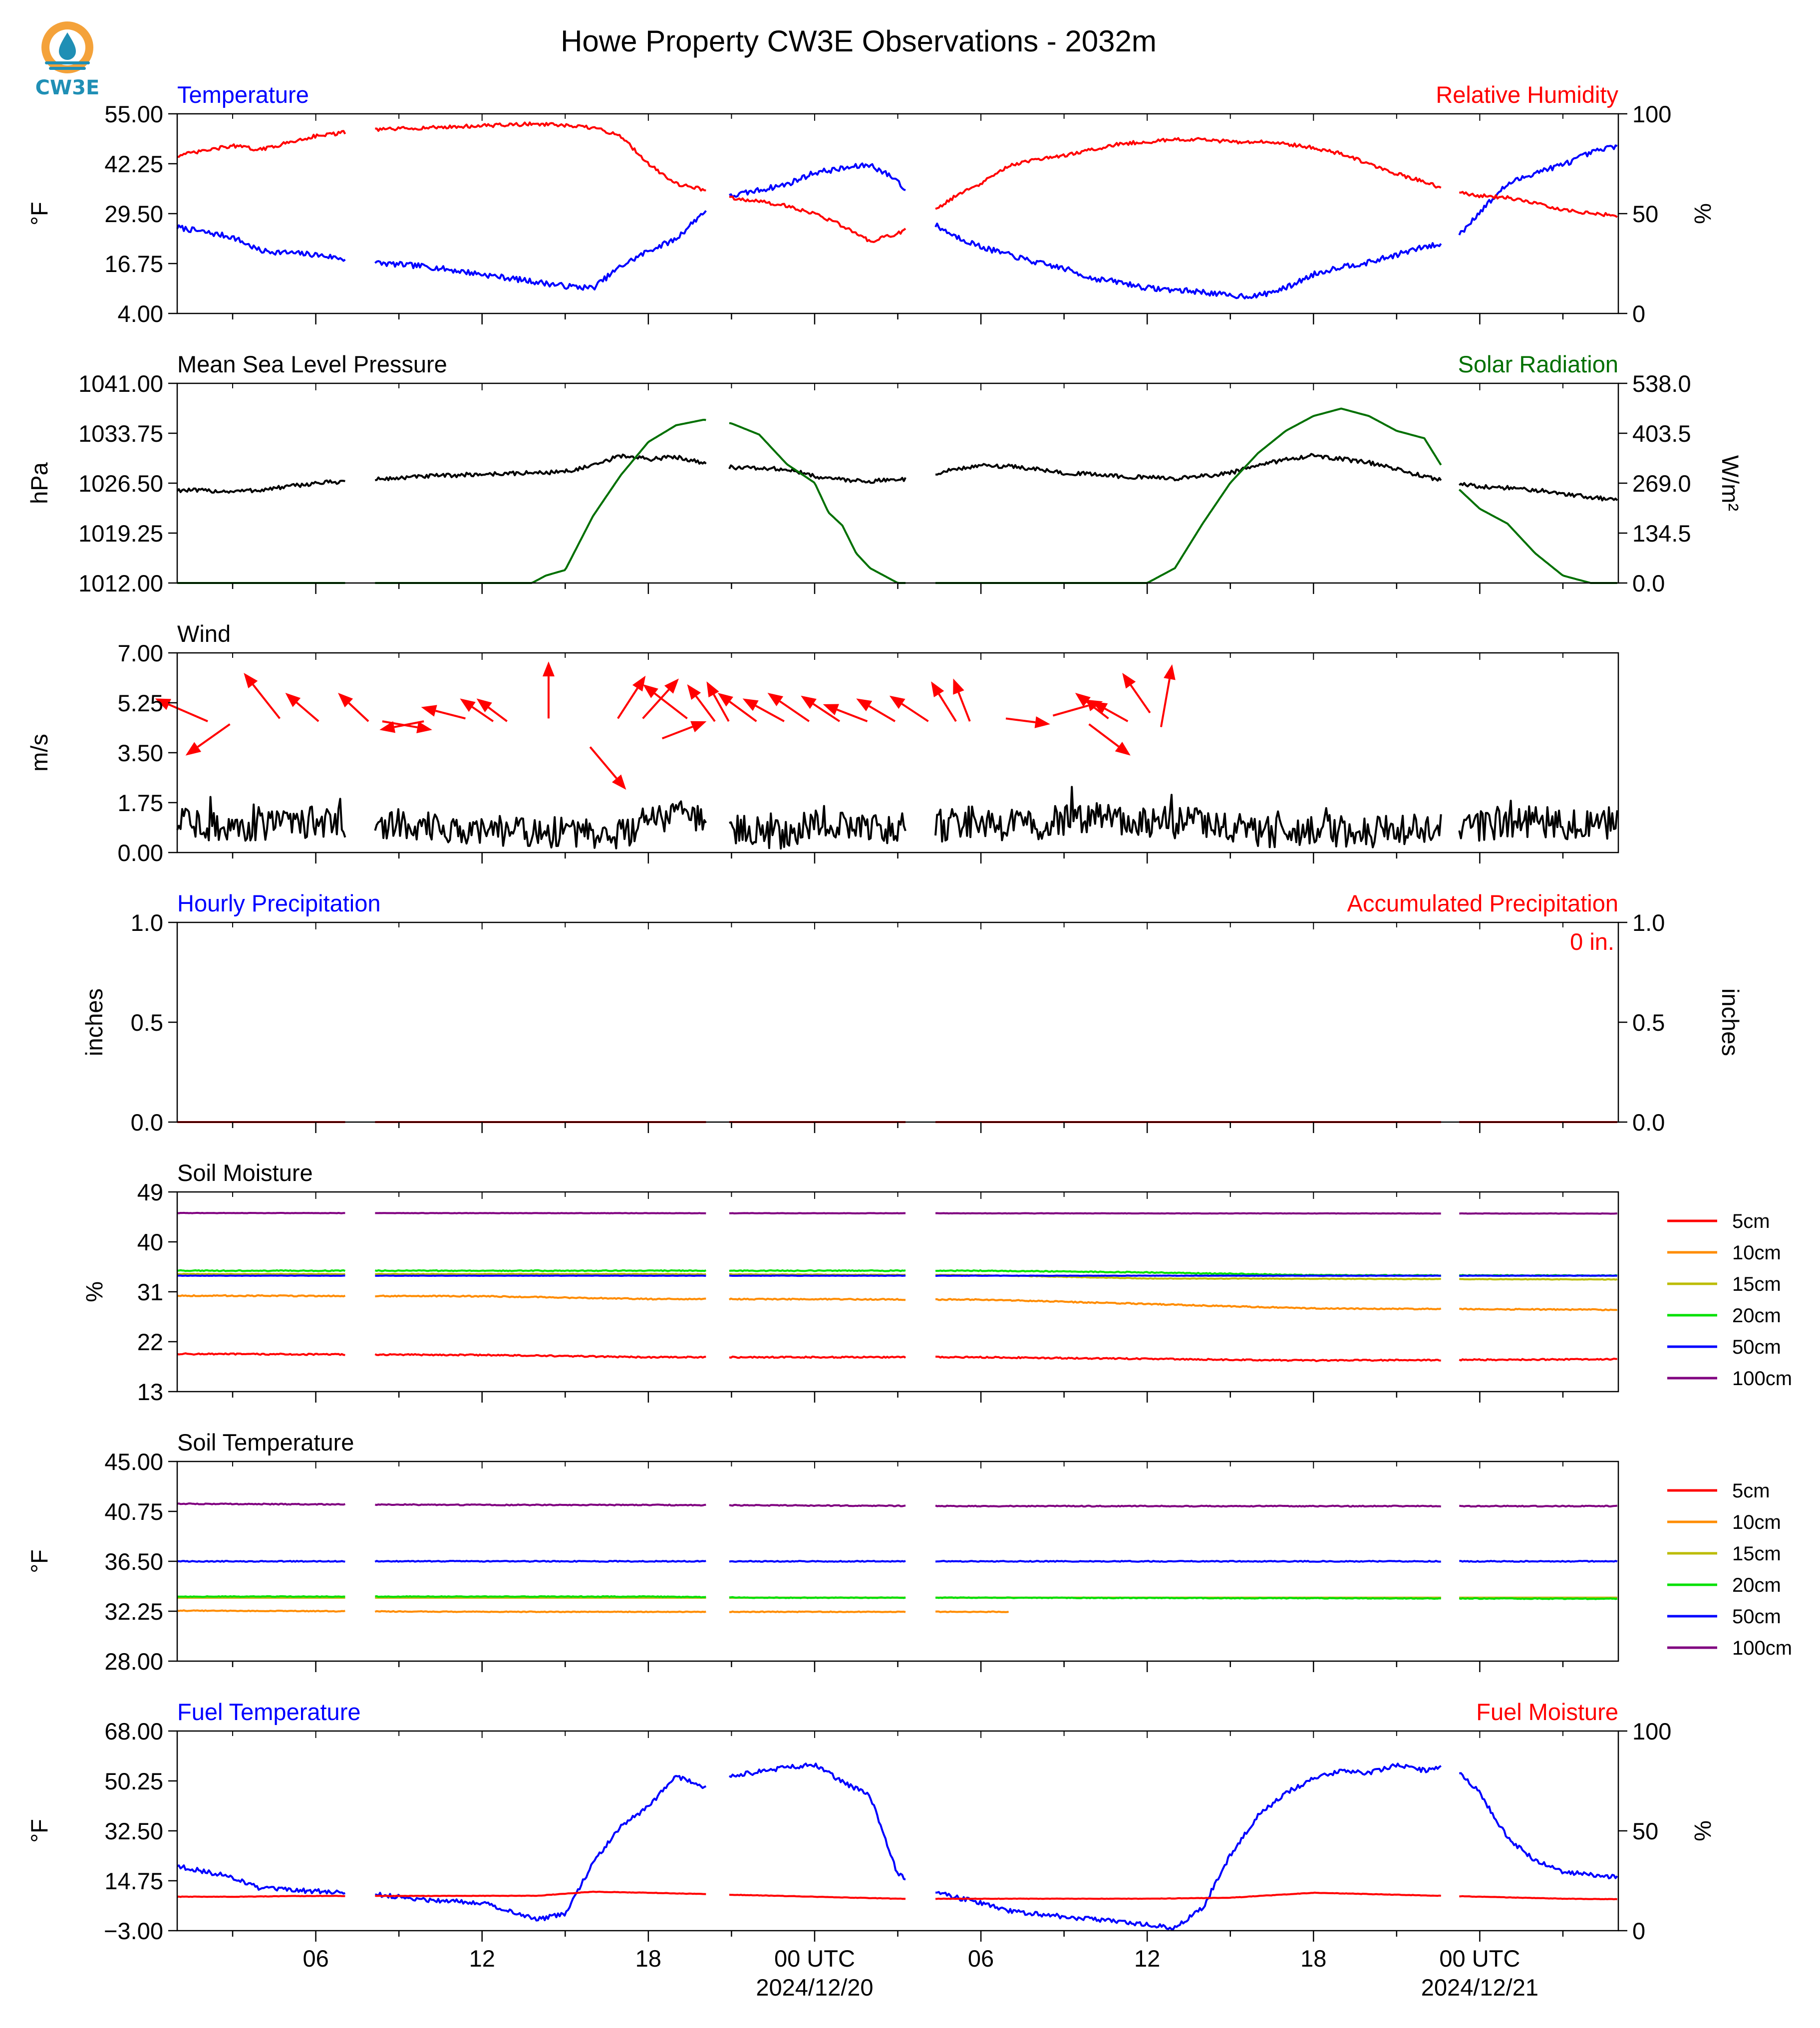  Describe the element at coordinates (1482, 903) in the screenshot. I see `panel-right-title: Accumulated Precipitation` at that location.